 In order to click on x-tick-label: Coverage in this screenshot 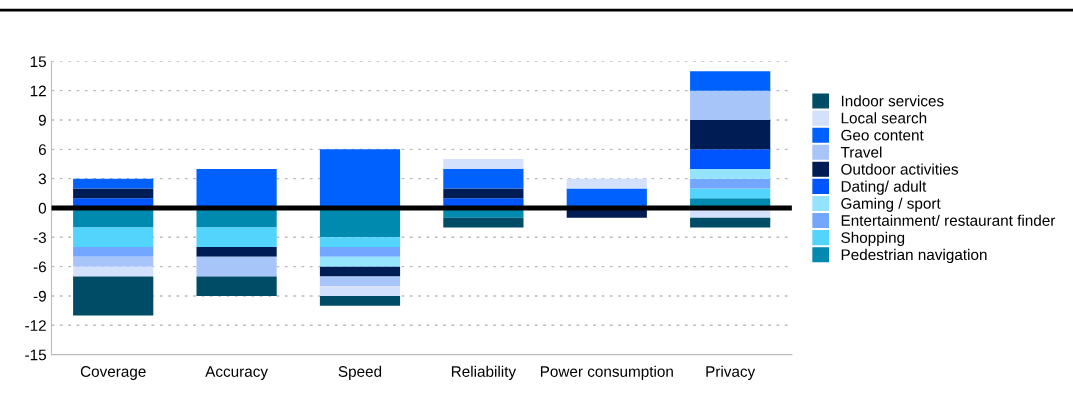, I will do `click(113, 373)`.